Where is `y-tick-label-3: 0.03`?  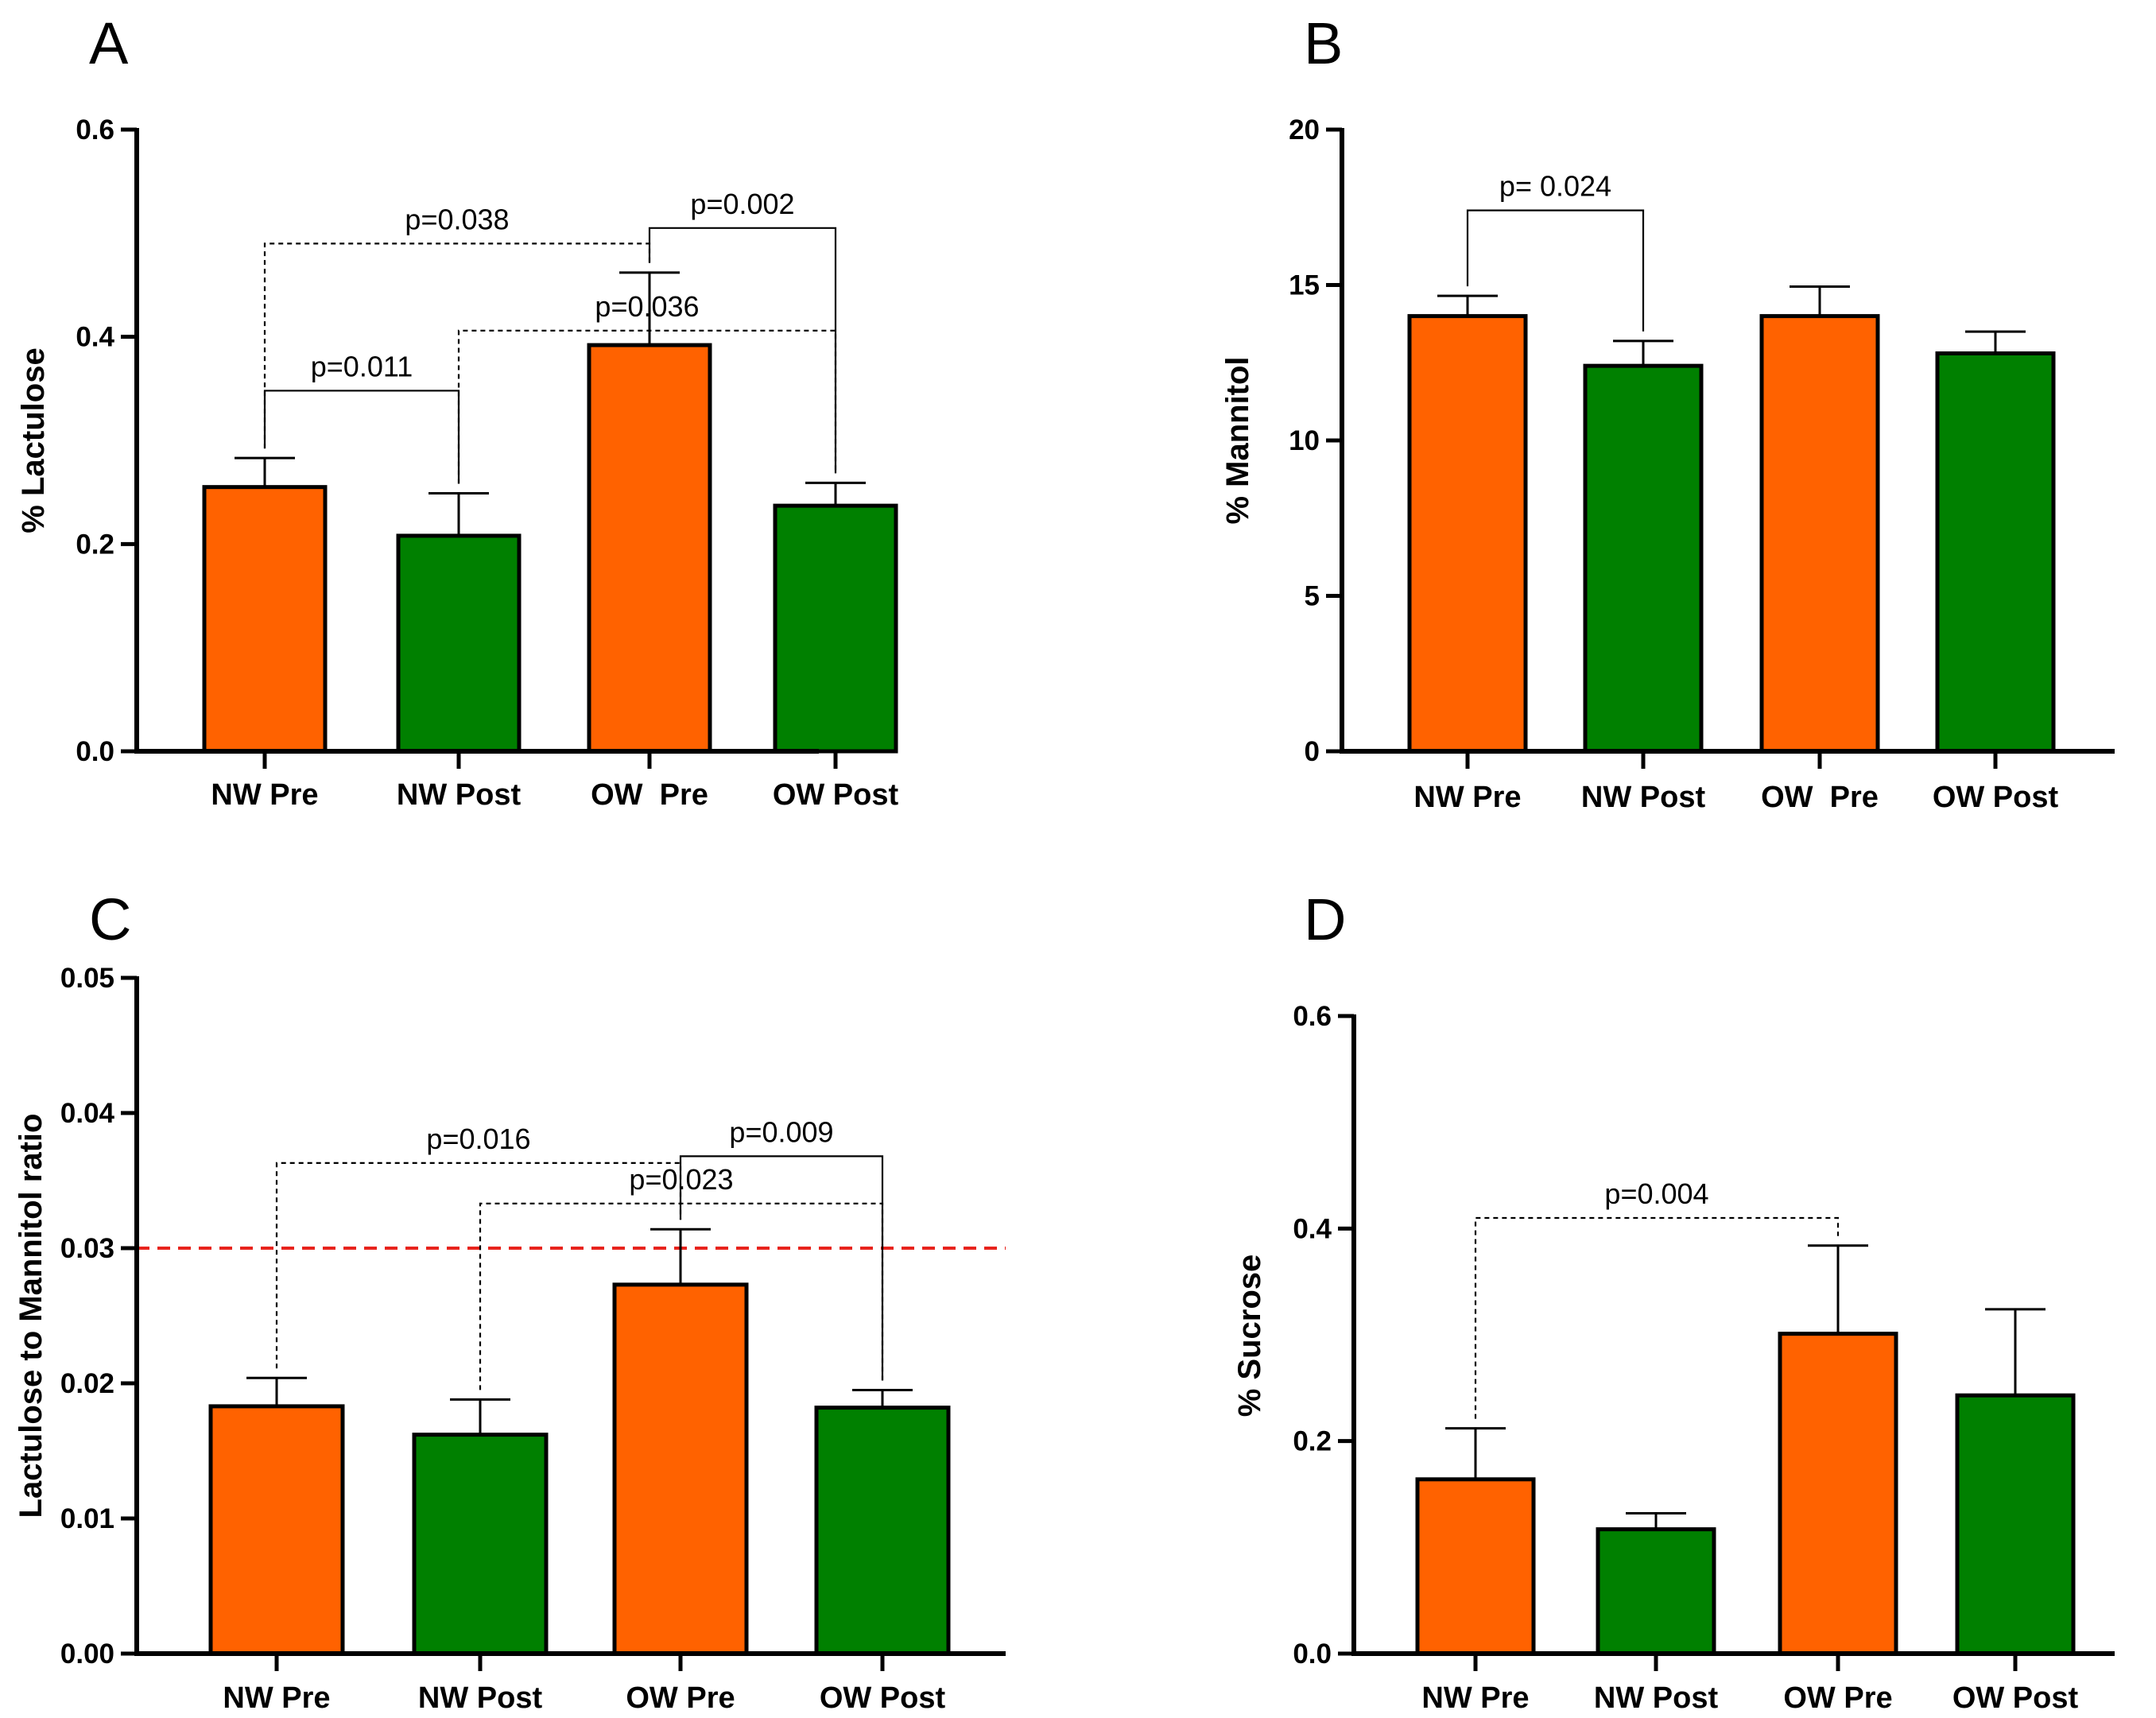
y-tick-label-3: 0.03 is located at coordinates (87, 1248).